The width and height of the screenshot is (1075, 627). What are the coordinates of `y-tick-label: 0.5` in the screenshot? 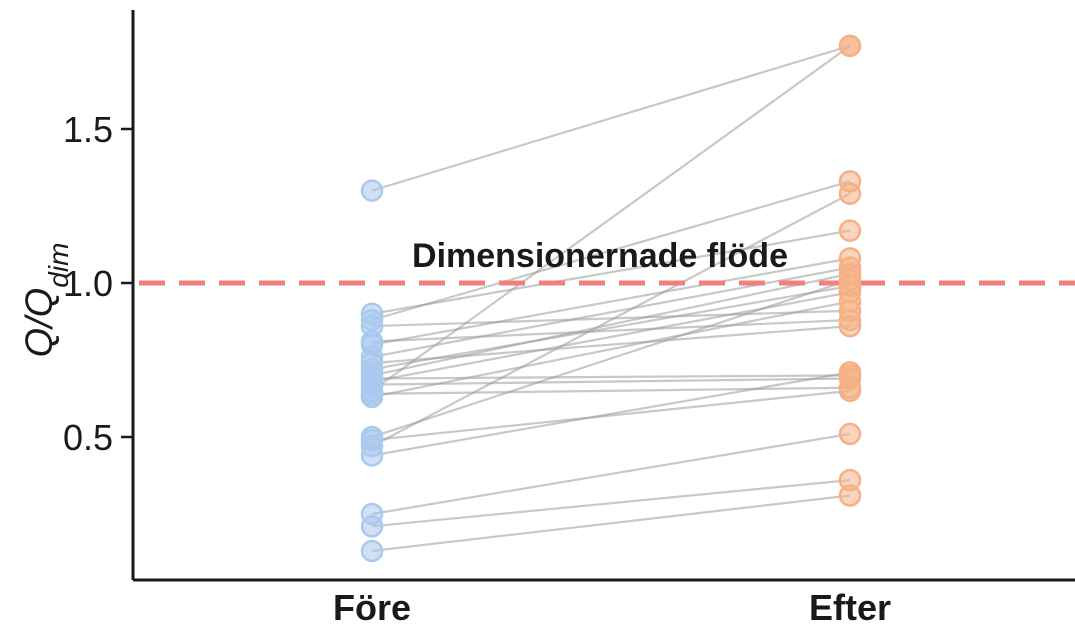 It's located at (88, 437).